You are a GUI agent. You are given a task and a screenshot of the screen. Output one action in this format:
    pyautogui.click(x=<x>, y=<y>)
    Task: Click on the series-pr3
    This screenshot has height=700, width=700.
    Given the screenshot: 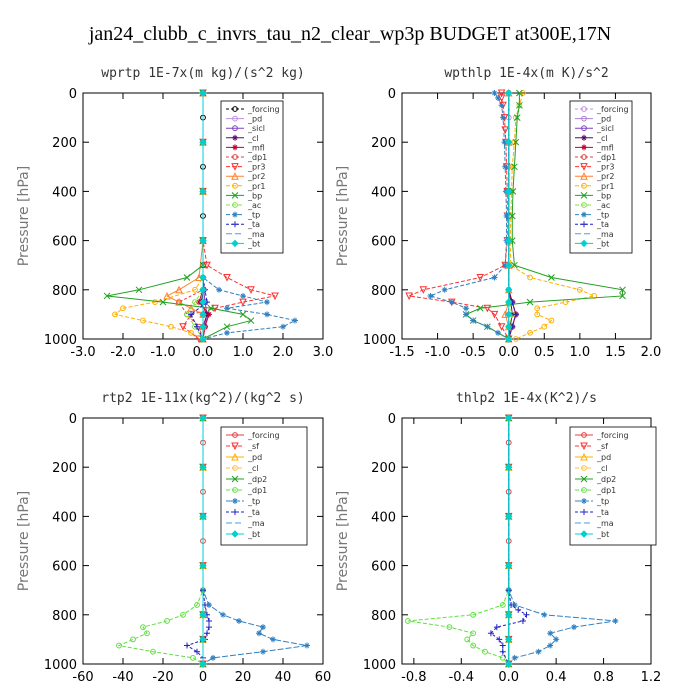 What is the action you would take?
    pyautogui.click(x=459, y=216)
    